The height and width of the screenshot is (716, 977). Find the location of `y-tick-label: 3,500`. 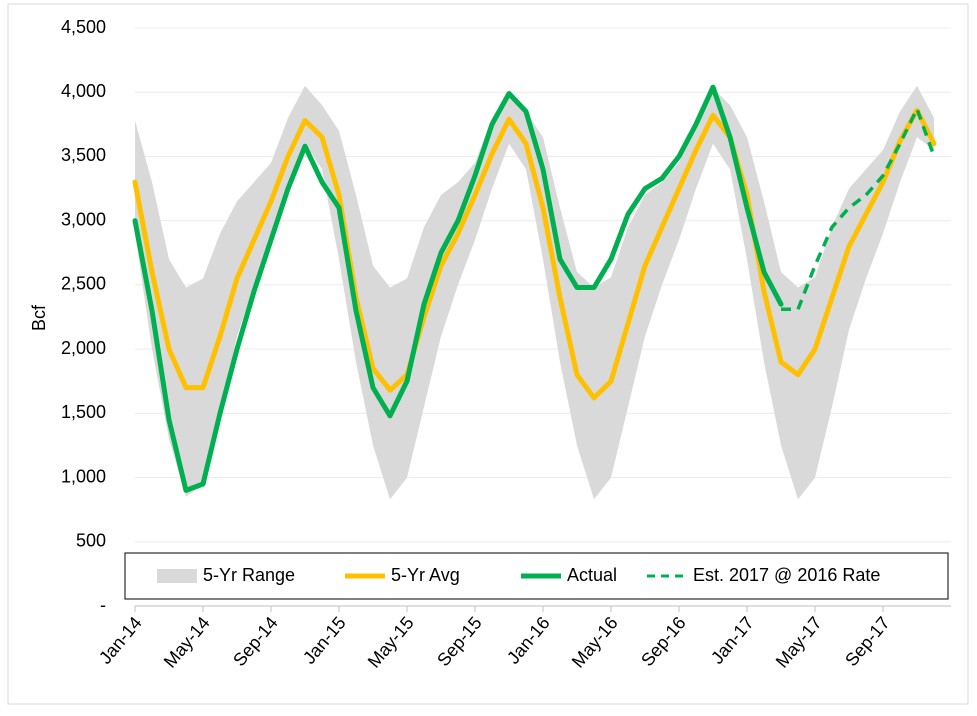

y-tick-label: 3,500 is located at coordinates (83, 155).